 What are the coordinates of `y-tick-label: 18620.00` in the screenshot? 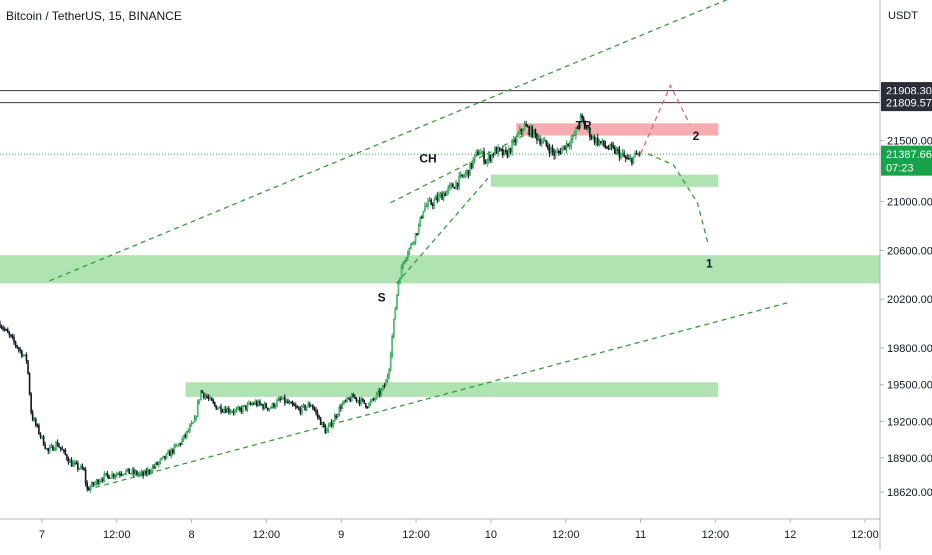 It's located at (909, 493).